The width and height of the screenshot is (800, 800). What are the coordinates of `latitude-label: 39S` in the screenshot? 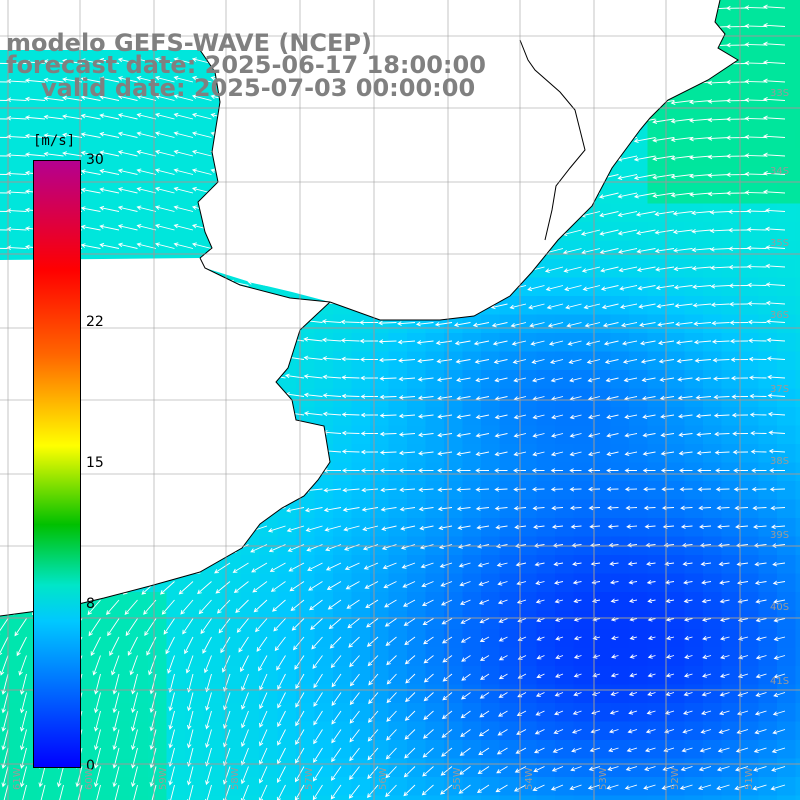 It's located at (780, 535).